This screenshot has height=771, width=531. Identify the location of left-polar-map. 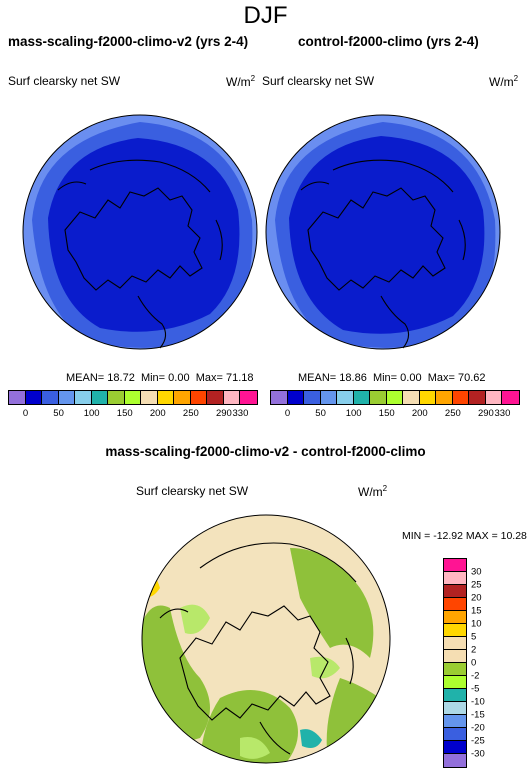
(140, 232).